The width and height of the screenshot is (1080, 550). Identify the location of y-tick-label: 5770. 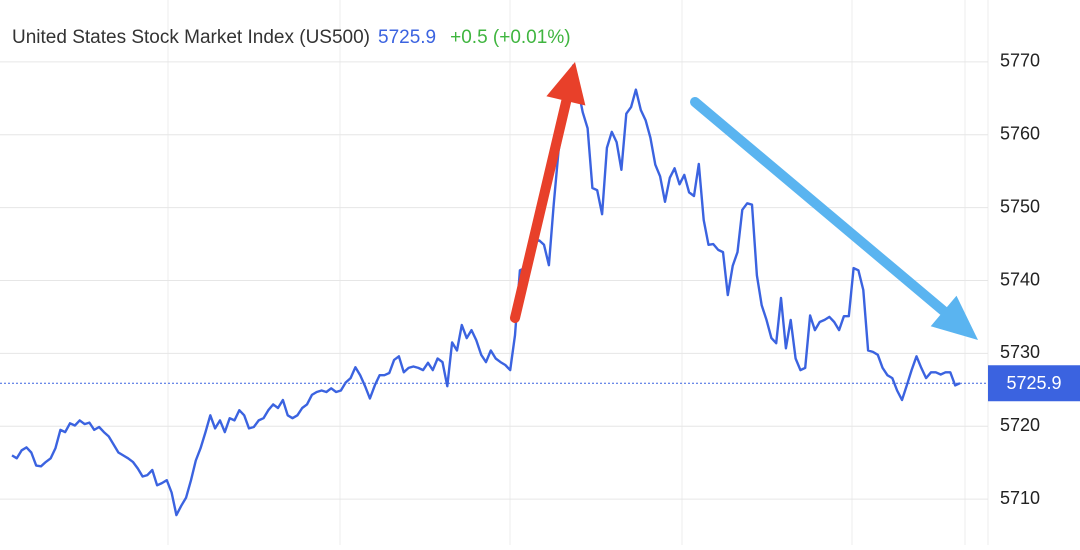
(1020, 61).